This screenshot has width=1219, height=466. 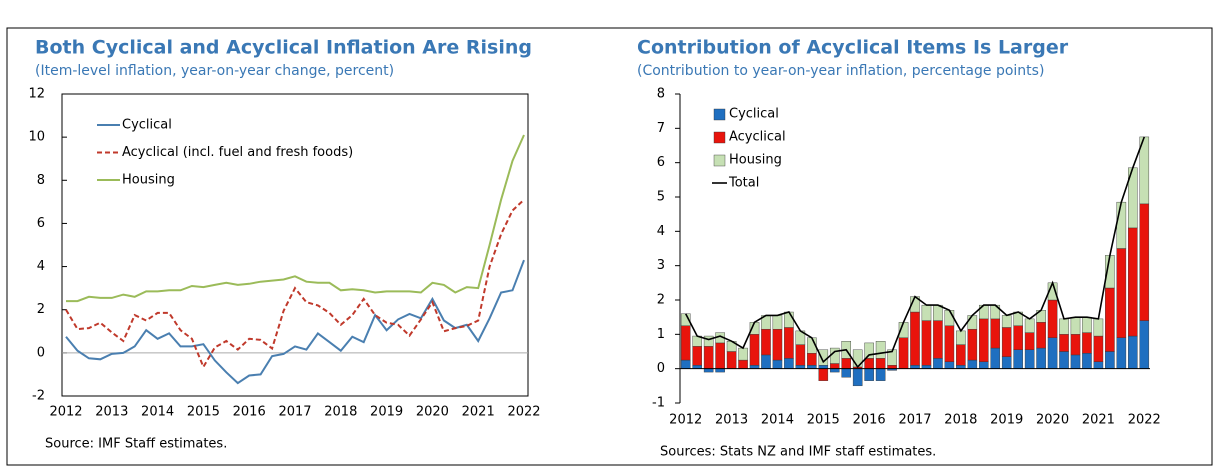 I want to click on y-tick-label: 4, so click(x=661, y=231).